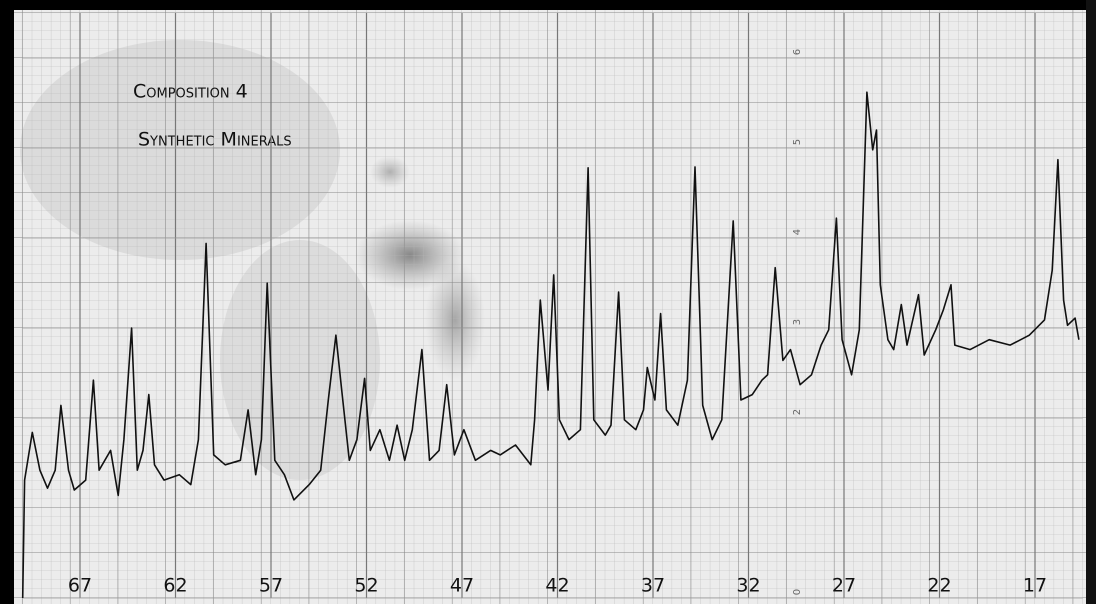 The width and height of the screenshot is (1096, 604). I want to click on y-tick-label: 4, so click(797, 232).